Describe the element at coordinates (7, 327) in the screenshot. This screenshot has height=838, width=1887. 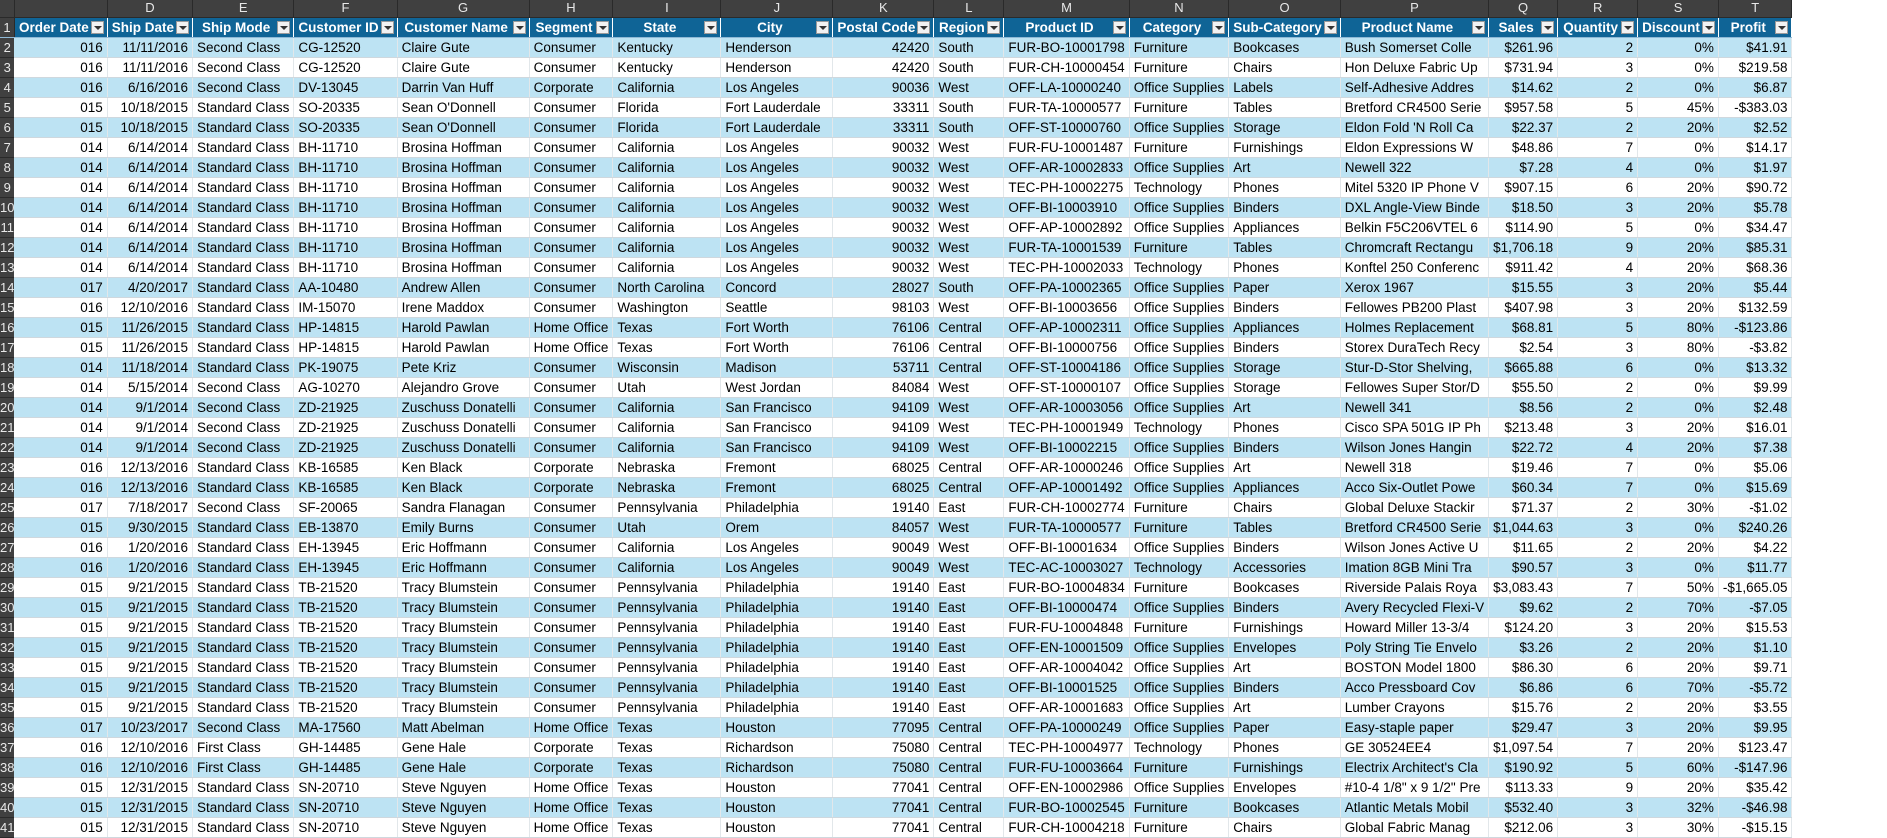
I see `row-number: 16` at that location.